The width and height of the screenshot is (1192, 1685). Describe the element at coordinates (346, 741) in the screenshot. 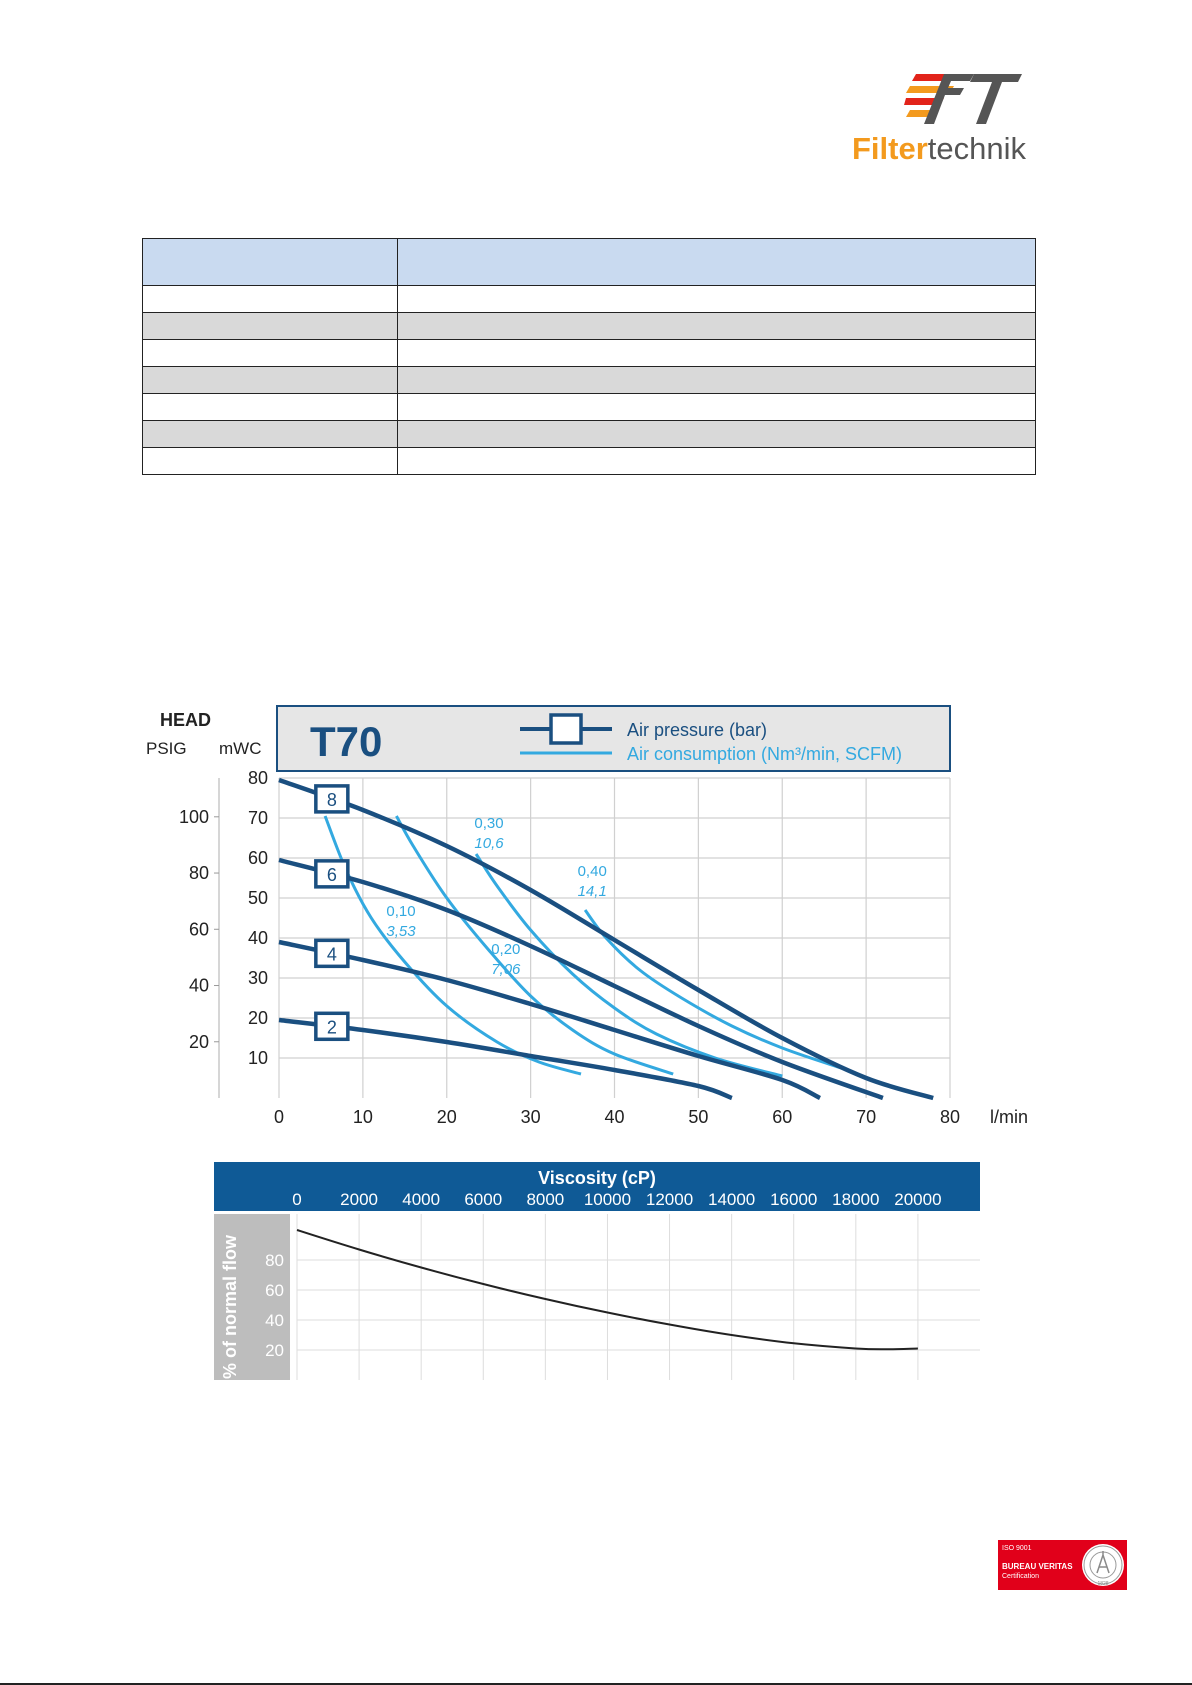

I see `chart-title: T70` at that location.